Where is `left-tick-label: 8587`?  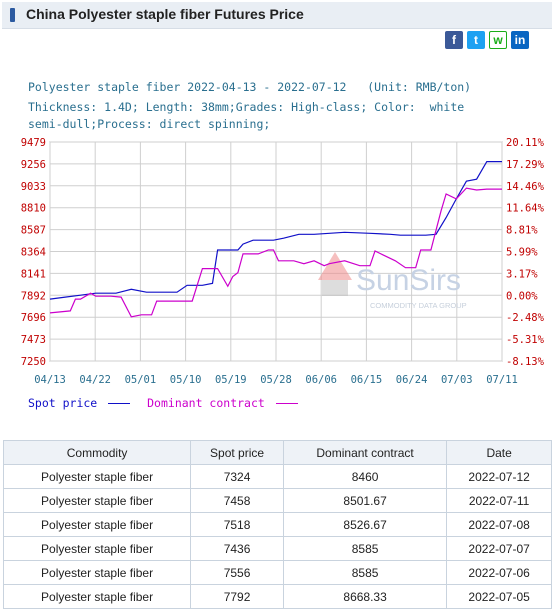
left-tick-label: 8587 is located at coordinates (33, 231).